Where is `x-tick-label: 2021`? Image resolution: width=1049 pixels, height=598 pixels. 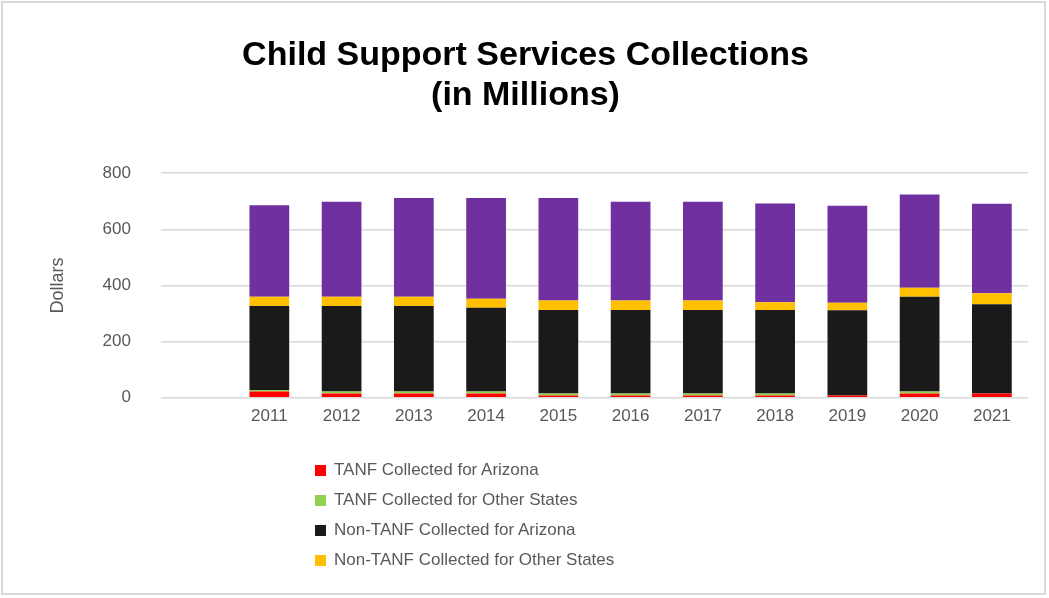 x-tick-label: 2021 is located at coordinates (991, 415).